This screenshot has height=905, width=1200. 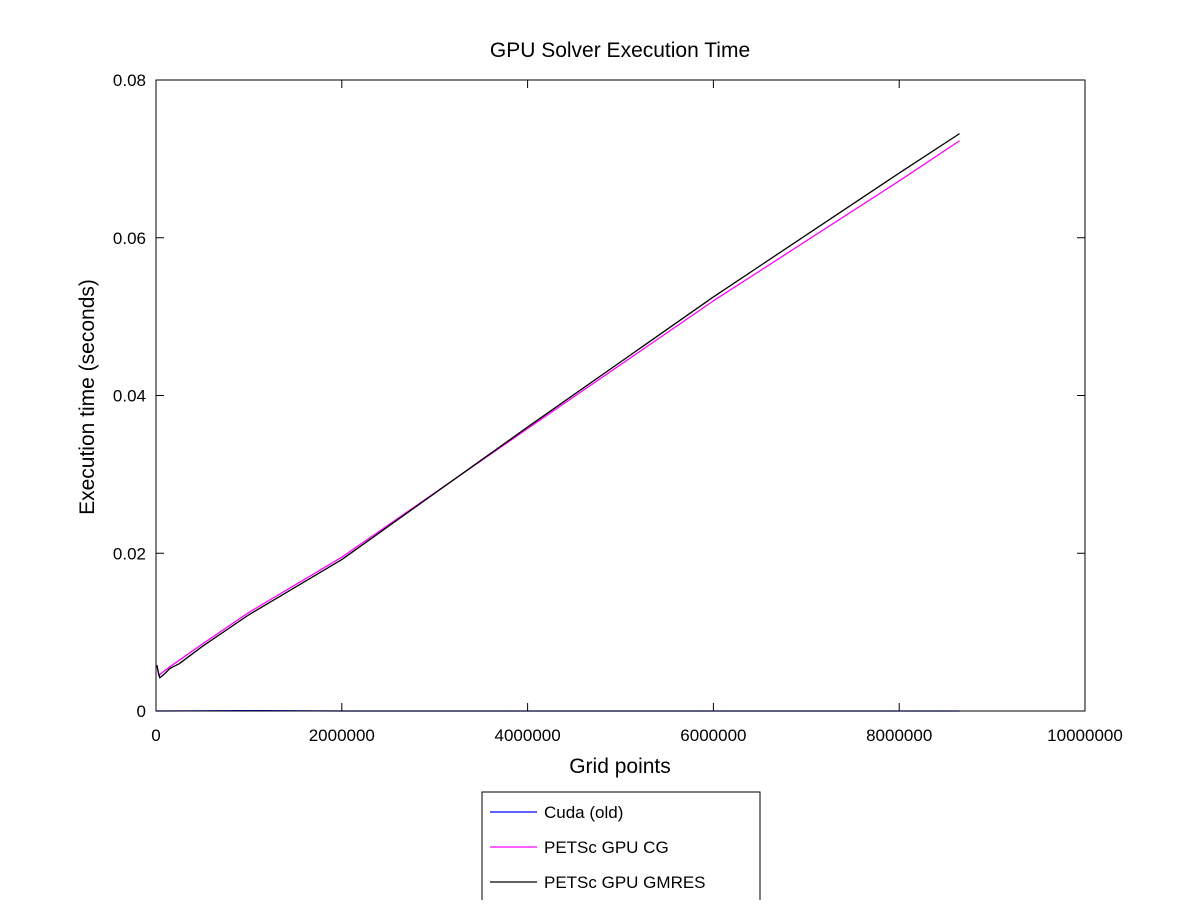 What do you see at coordinates (620, 50) in the screenshot?
I see `chart-title: GPU Solver Execution Time` at bounding box center [620, 50].